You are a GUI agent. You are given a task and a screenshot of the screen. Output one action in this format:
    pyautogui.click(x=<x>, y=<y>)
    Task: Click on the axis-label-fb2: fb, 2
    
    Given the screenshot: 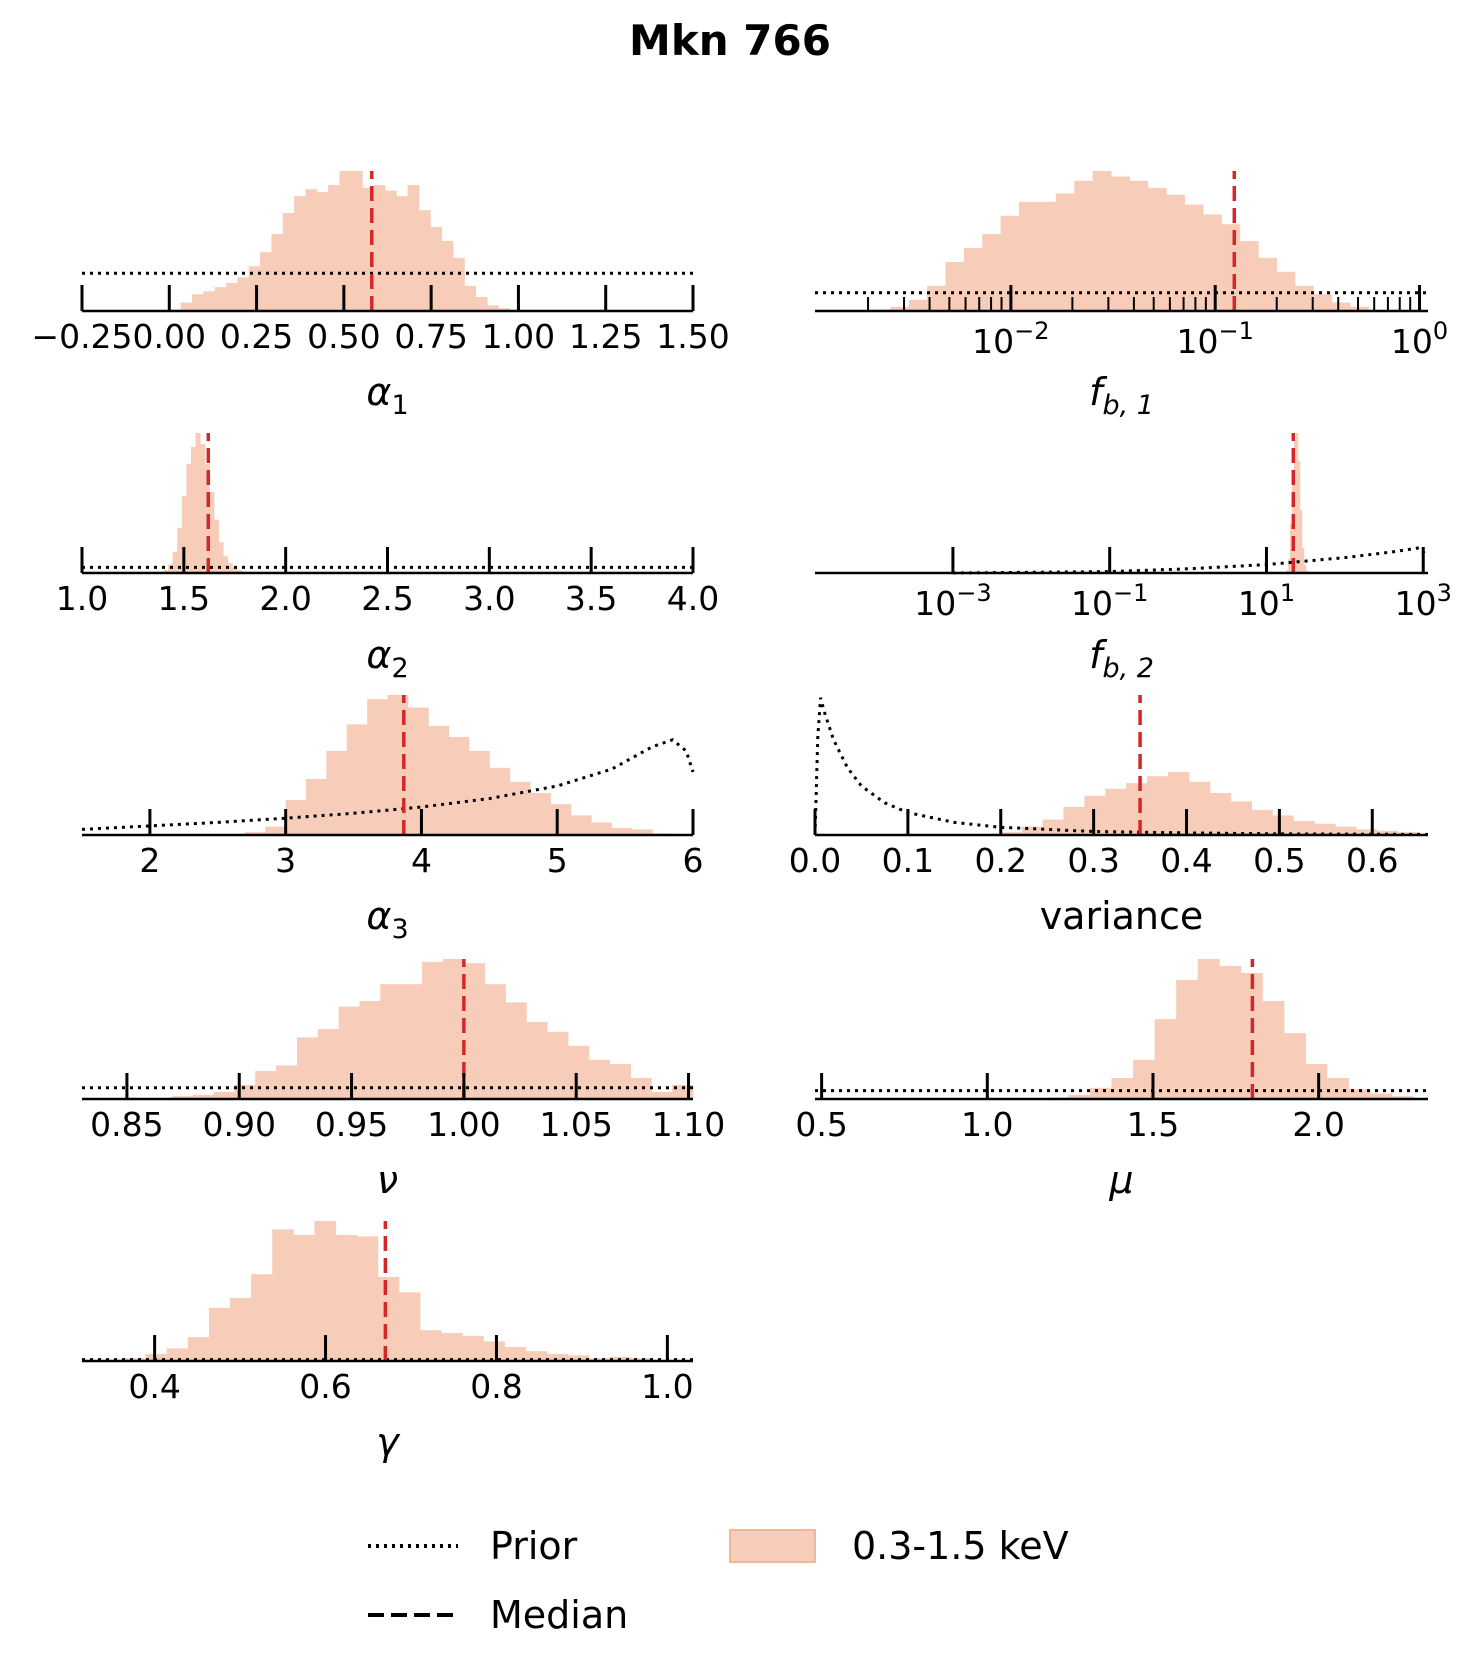 What is the action you would take?
    pyautogui.click(x=1121, y=658)
    